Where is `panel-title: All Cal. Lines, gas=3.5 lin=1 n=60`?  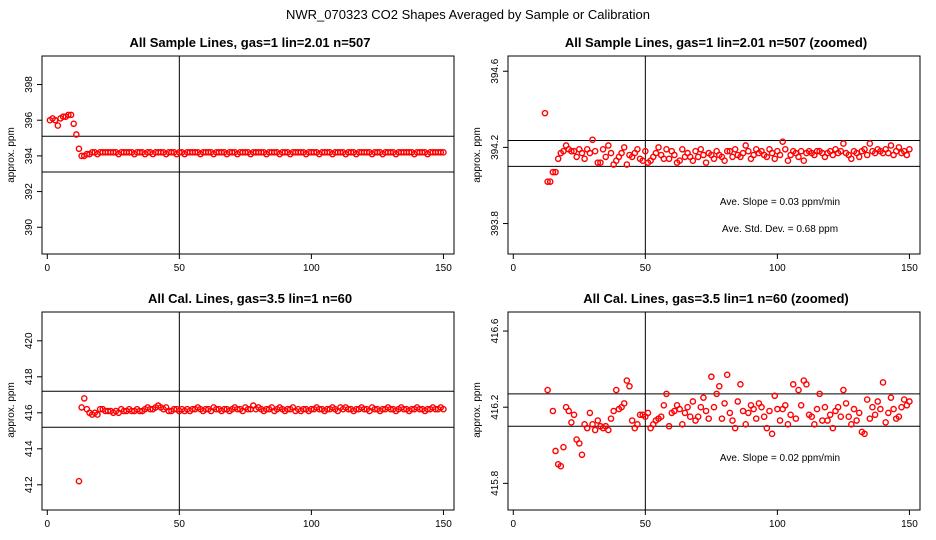 panel-title: All Cal. Lines, gas=3.5 lin=1 n=60 is located at coordinates (250, 298).